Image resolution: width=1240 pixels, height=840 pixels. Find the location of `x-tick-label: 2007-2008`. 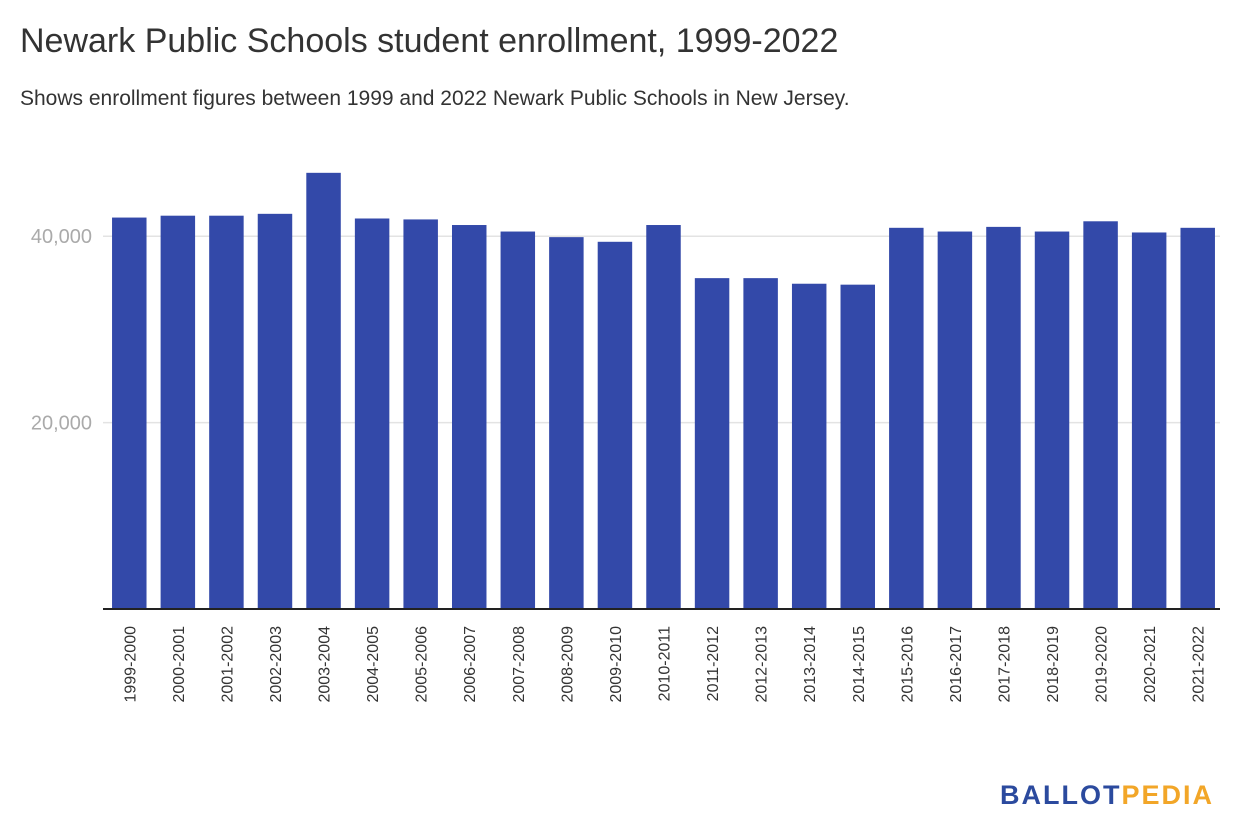

x-tick-label: 2007-2008 is located at coordinates (519, 664).